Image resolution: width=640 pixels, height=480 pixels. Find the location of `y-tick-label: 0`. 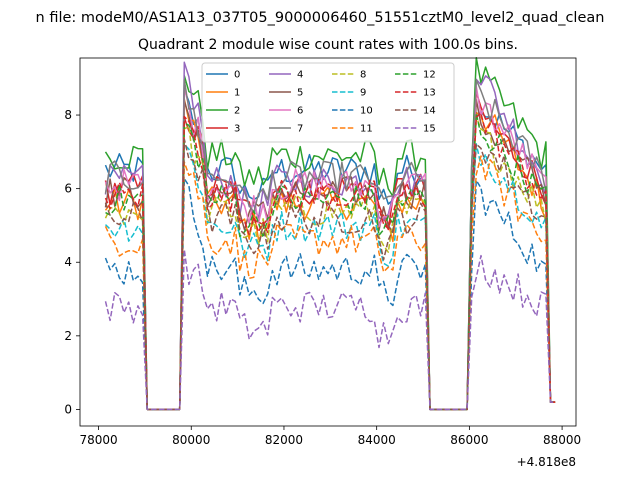

y-tick-label: 0 is located at coordinates (68, 409).